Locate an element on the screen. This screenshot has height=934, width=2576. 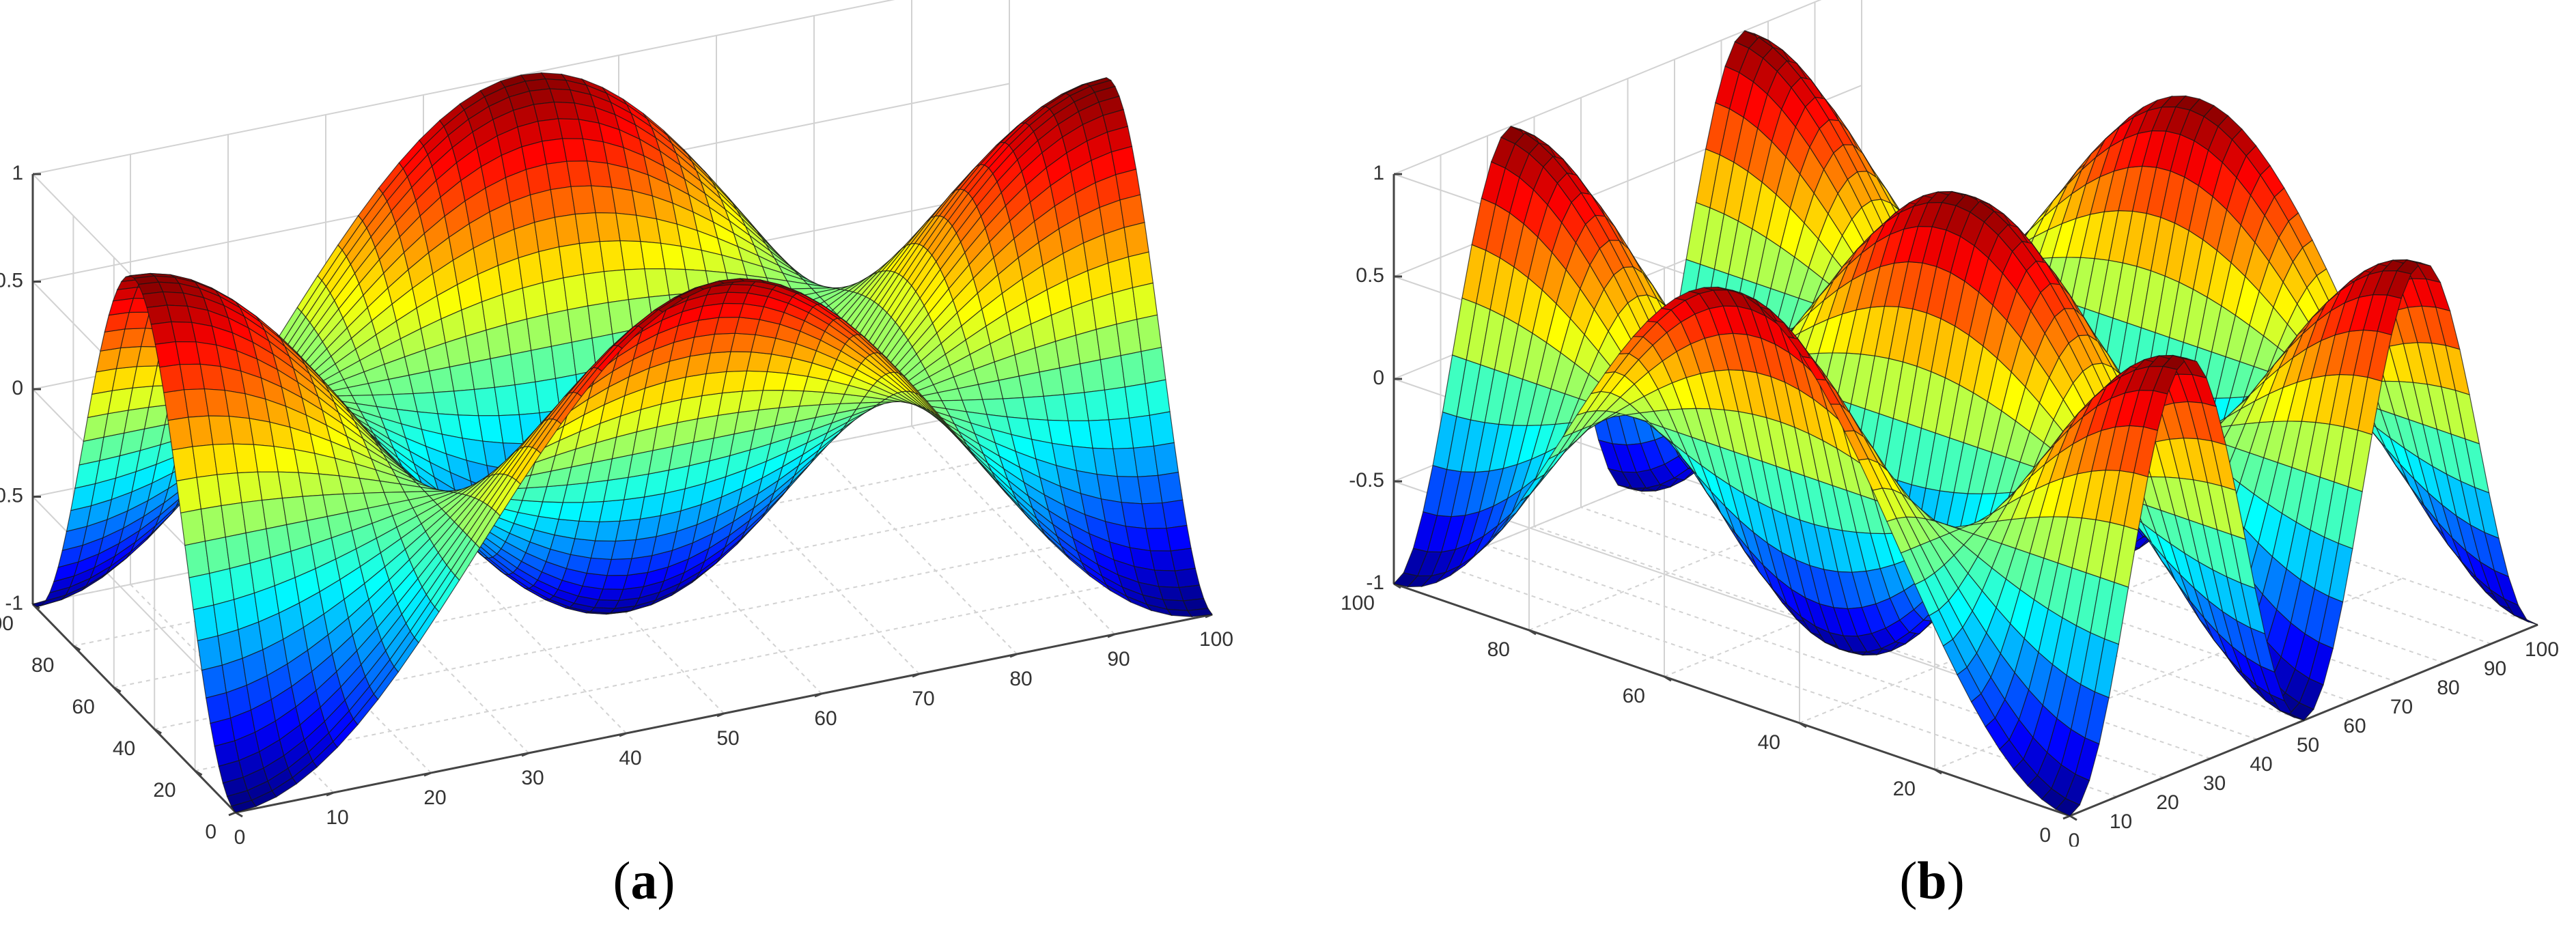
caption-a-label: a is located at coordinates (644, 880).